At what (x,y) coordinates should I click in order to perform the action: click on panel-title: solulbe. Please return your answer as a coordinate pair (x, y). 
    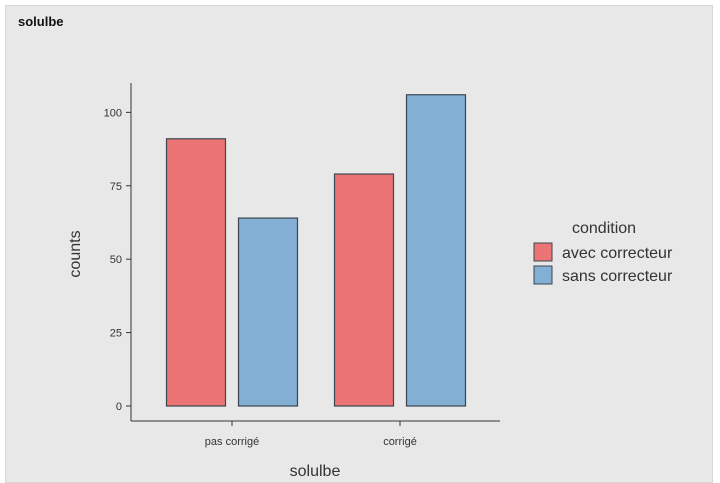
    Looking at the image, I should click on (41, 21).